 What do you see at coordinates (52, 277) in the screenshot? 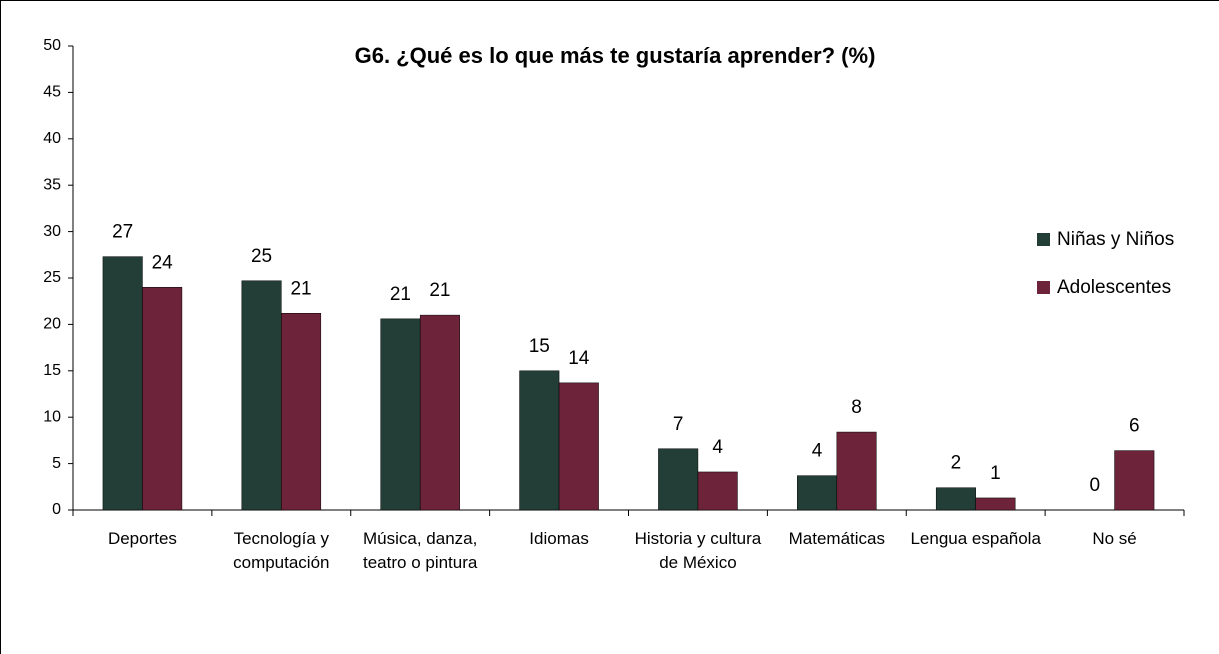
I see `y-tick-label: 25` at bounding box center [52, 277].